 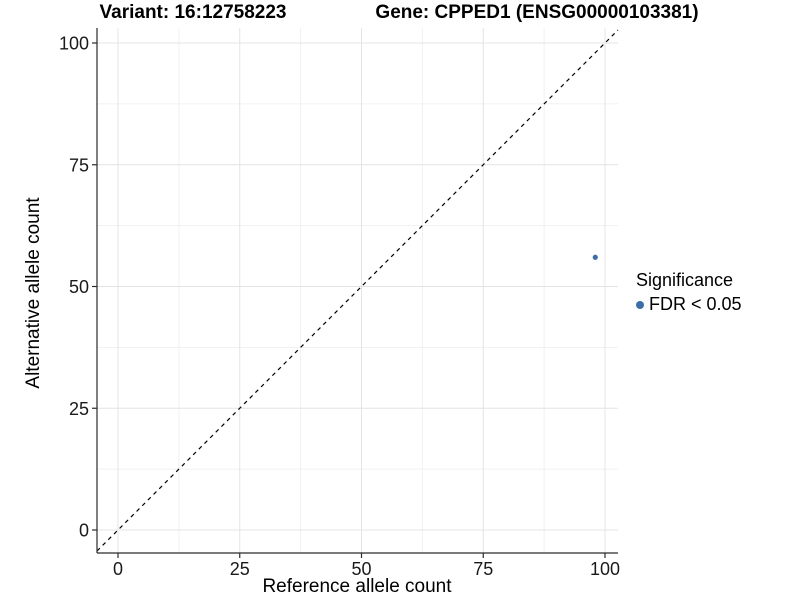 I want to click on variant-title: Variant: 16:12758223, so click(x=193, y=12).